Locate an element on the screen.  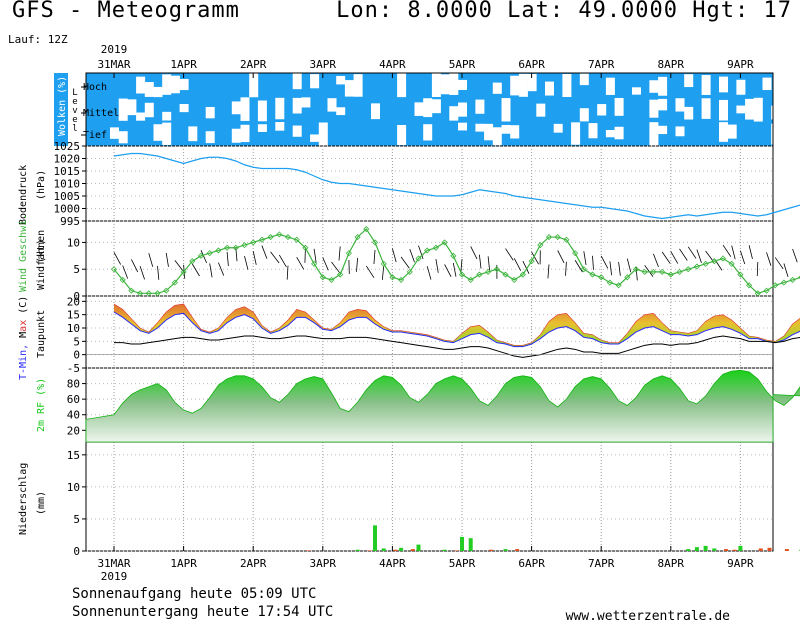
temp-range-area is located at coordinates (457, 325).